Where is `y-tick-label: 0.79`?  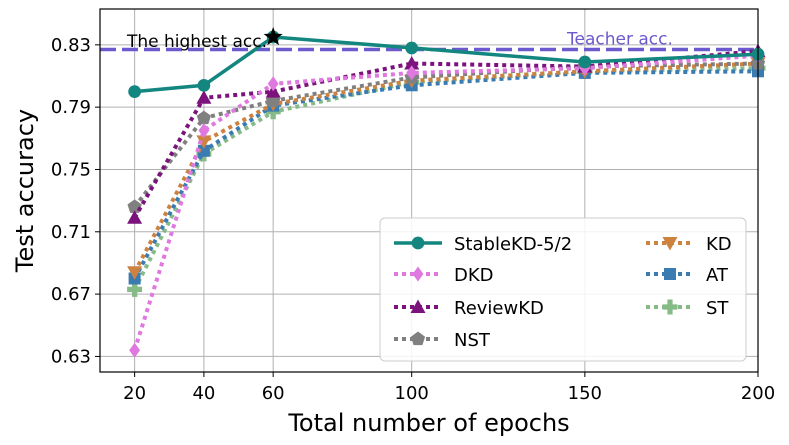
y-tick-label: 0.79 is located at coordinates (71, 107).